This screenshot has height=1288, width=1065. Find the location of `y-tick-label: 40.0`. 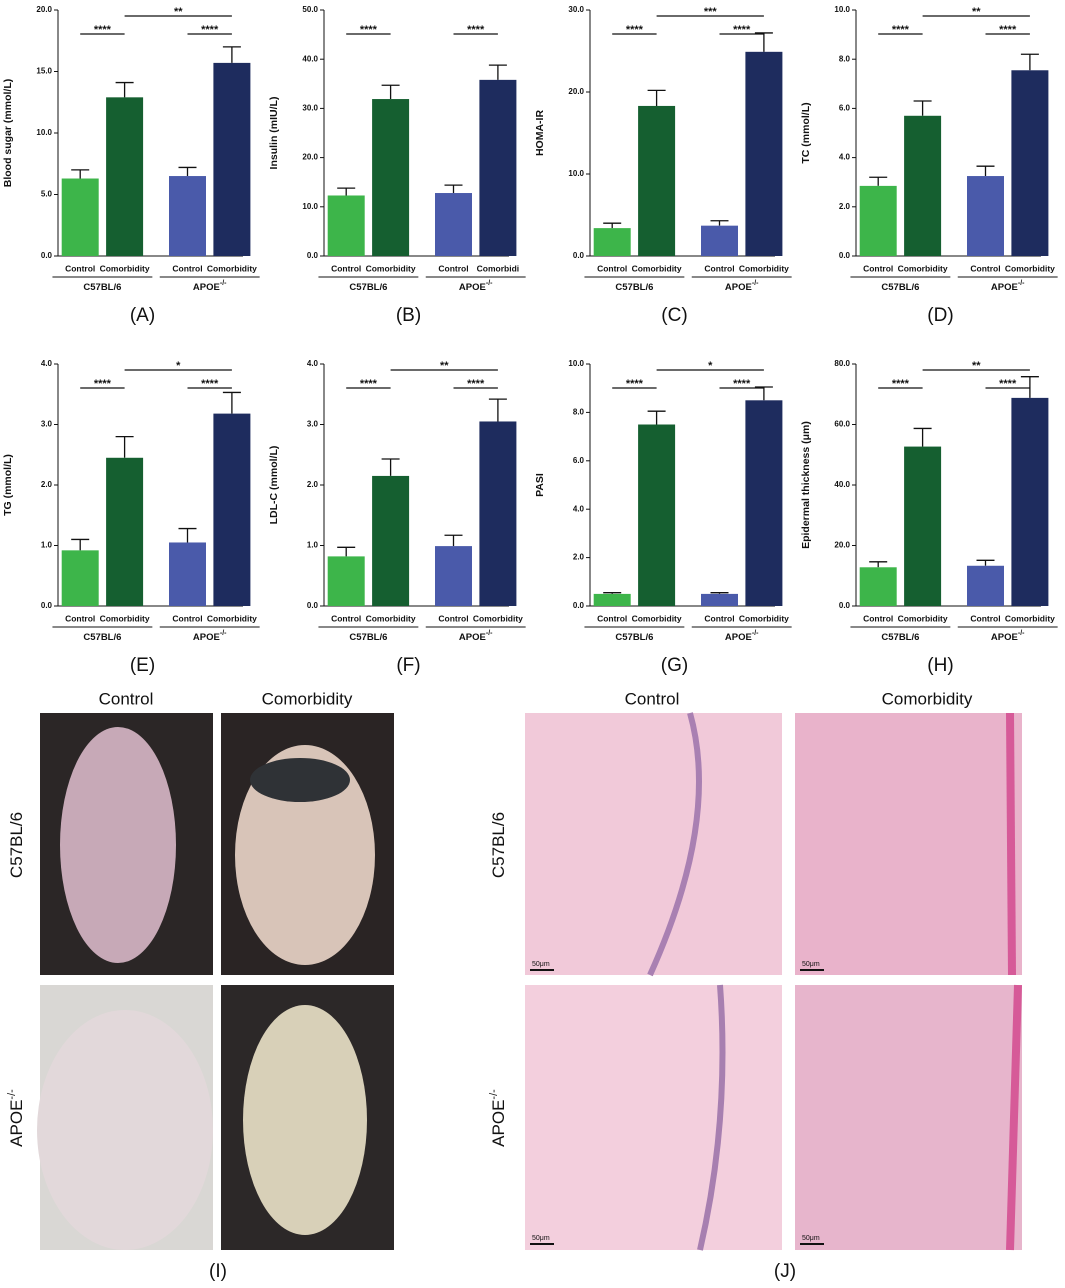

y-tick-label: 40.0 is located at coordinates (310, 58).